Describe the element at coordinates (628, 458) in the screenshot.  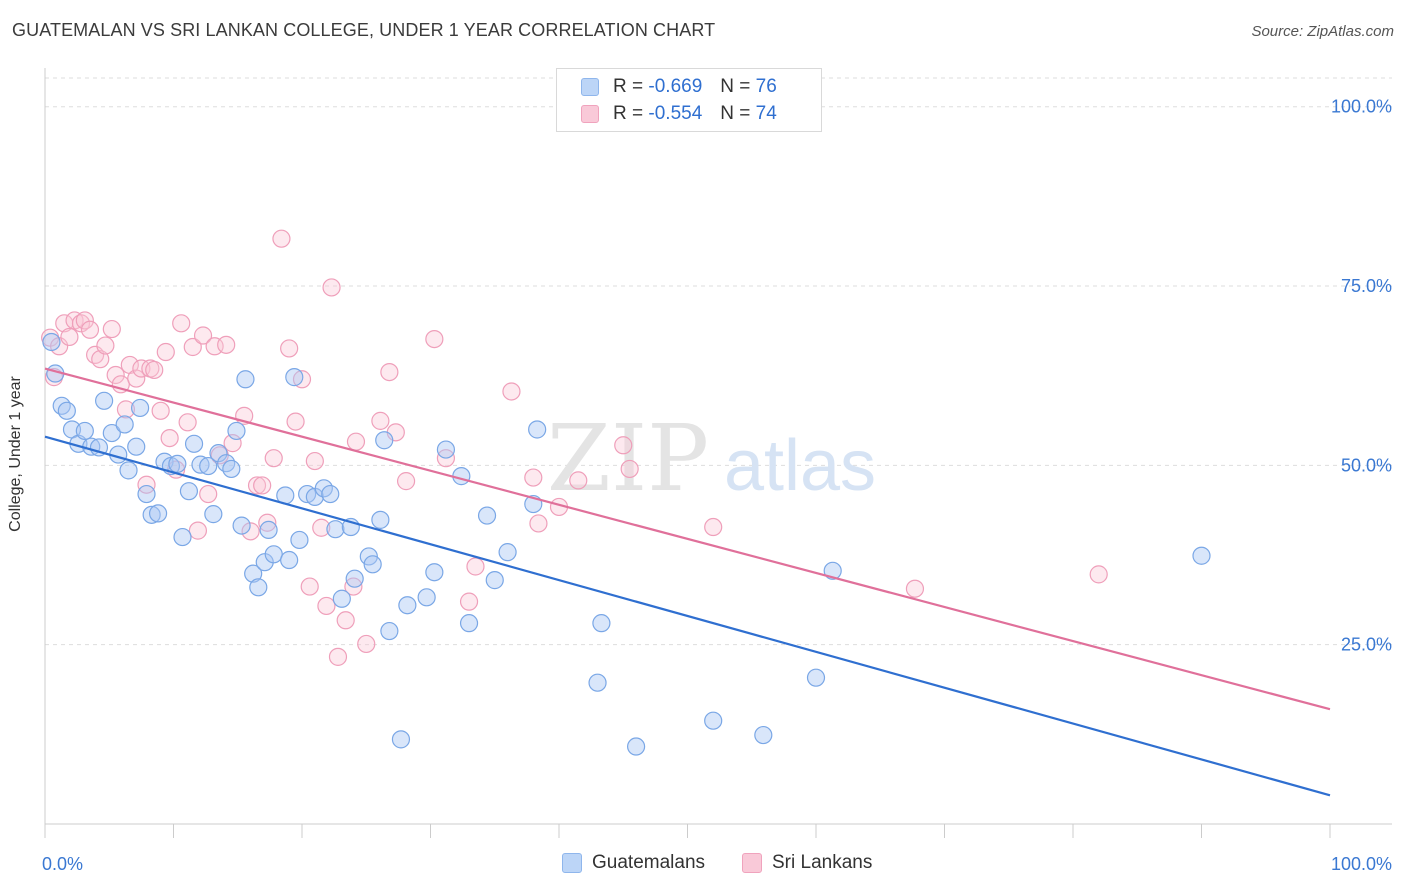
I see `watermark-zip: ZIP` at that location.